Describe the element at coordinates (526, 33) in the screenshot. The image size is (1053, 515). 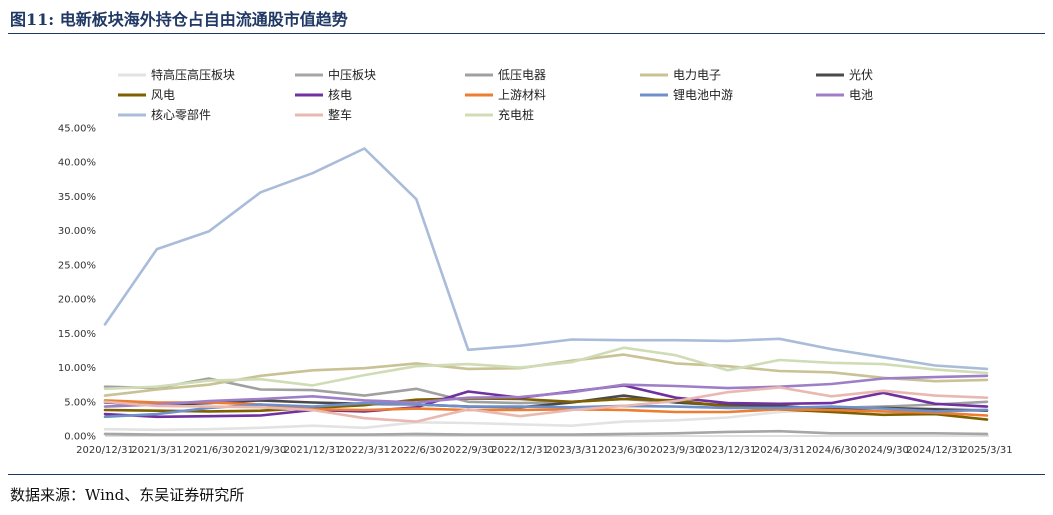
I see `top-divider` at that location.